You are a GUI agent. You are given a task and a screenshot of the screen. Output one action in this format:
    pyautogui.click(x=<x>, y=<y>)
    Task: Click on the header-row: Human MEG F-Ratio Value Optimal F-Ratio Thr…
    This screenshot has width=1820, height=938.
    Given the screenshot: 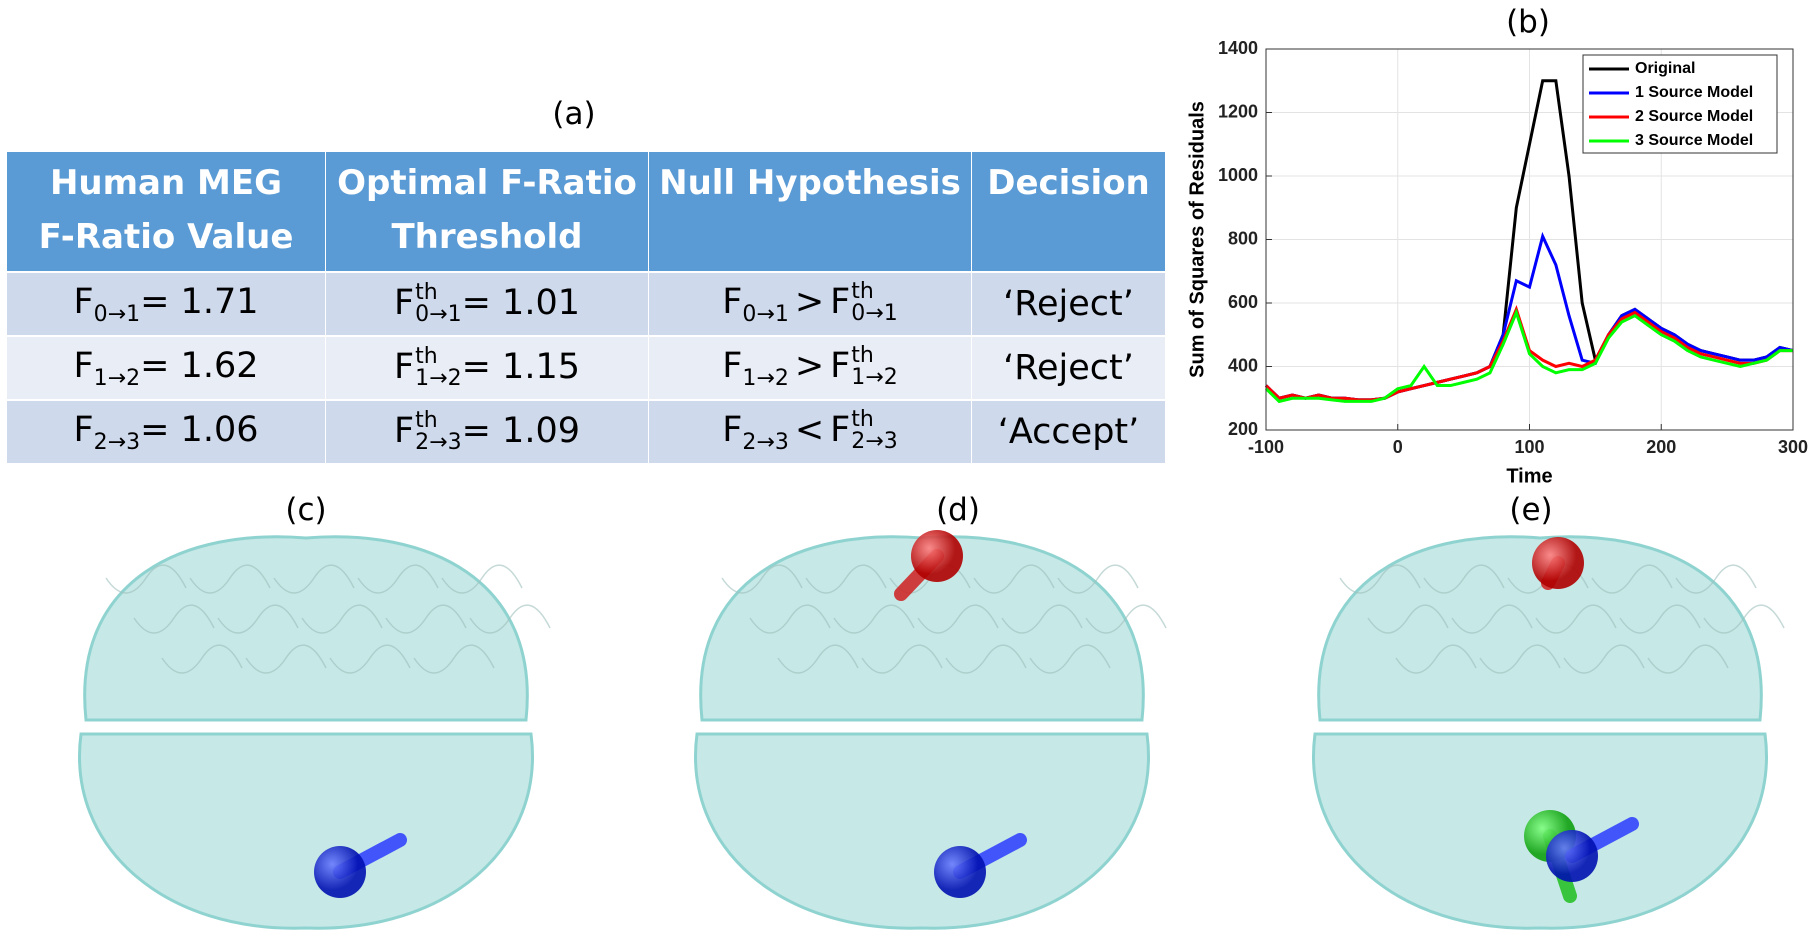 What is the action you would take?
    pyautogui.click(x=586, y=212)
    